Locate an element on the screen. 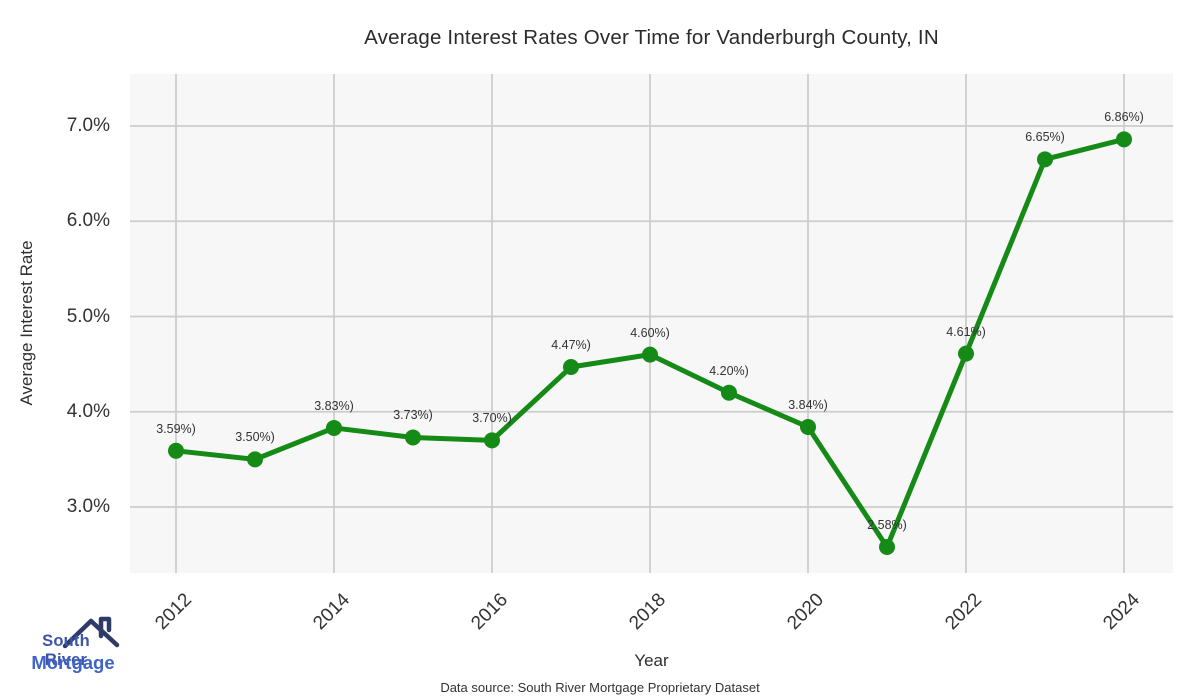 This screenshot has height=700, width=1200. logo-text-line2: Mortgage is located at coordinates (73, 662).